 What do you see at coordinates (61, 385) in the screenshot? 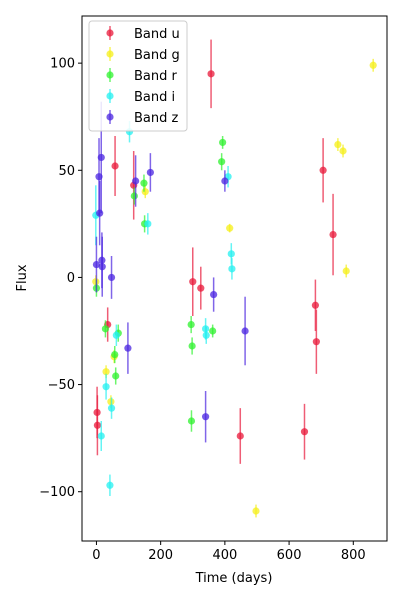
I see `y-tick-label: −50` at bounding box center [61, 385].